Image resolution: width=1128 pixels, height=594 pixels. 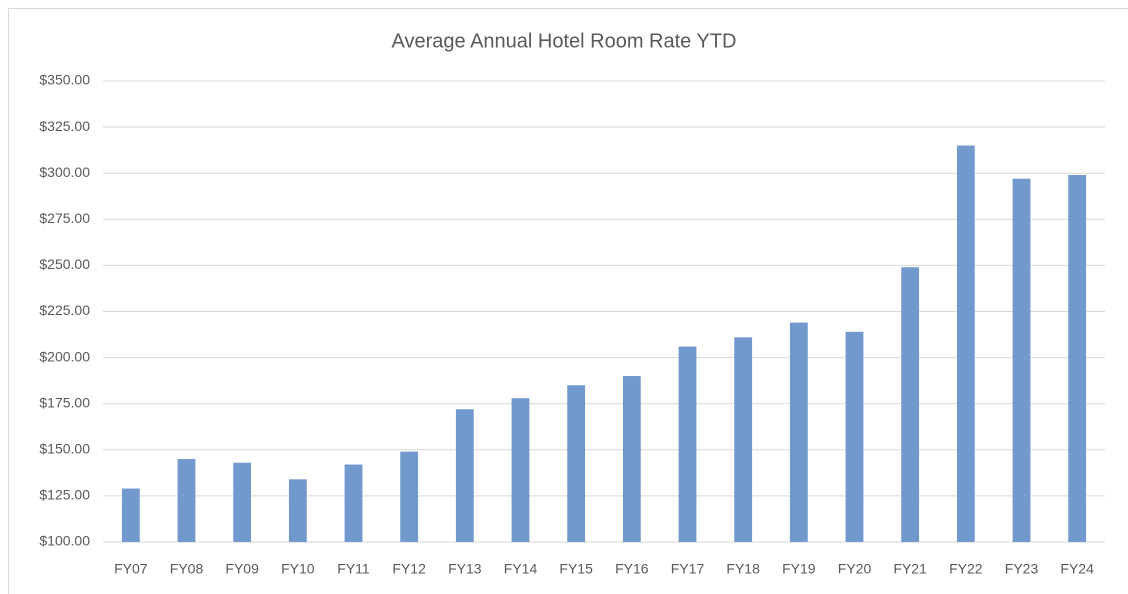 I want to click on y-tick-label: $125.00, so click(x=64, y=495).